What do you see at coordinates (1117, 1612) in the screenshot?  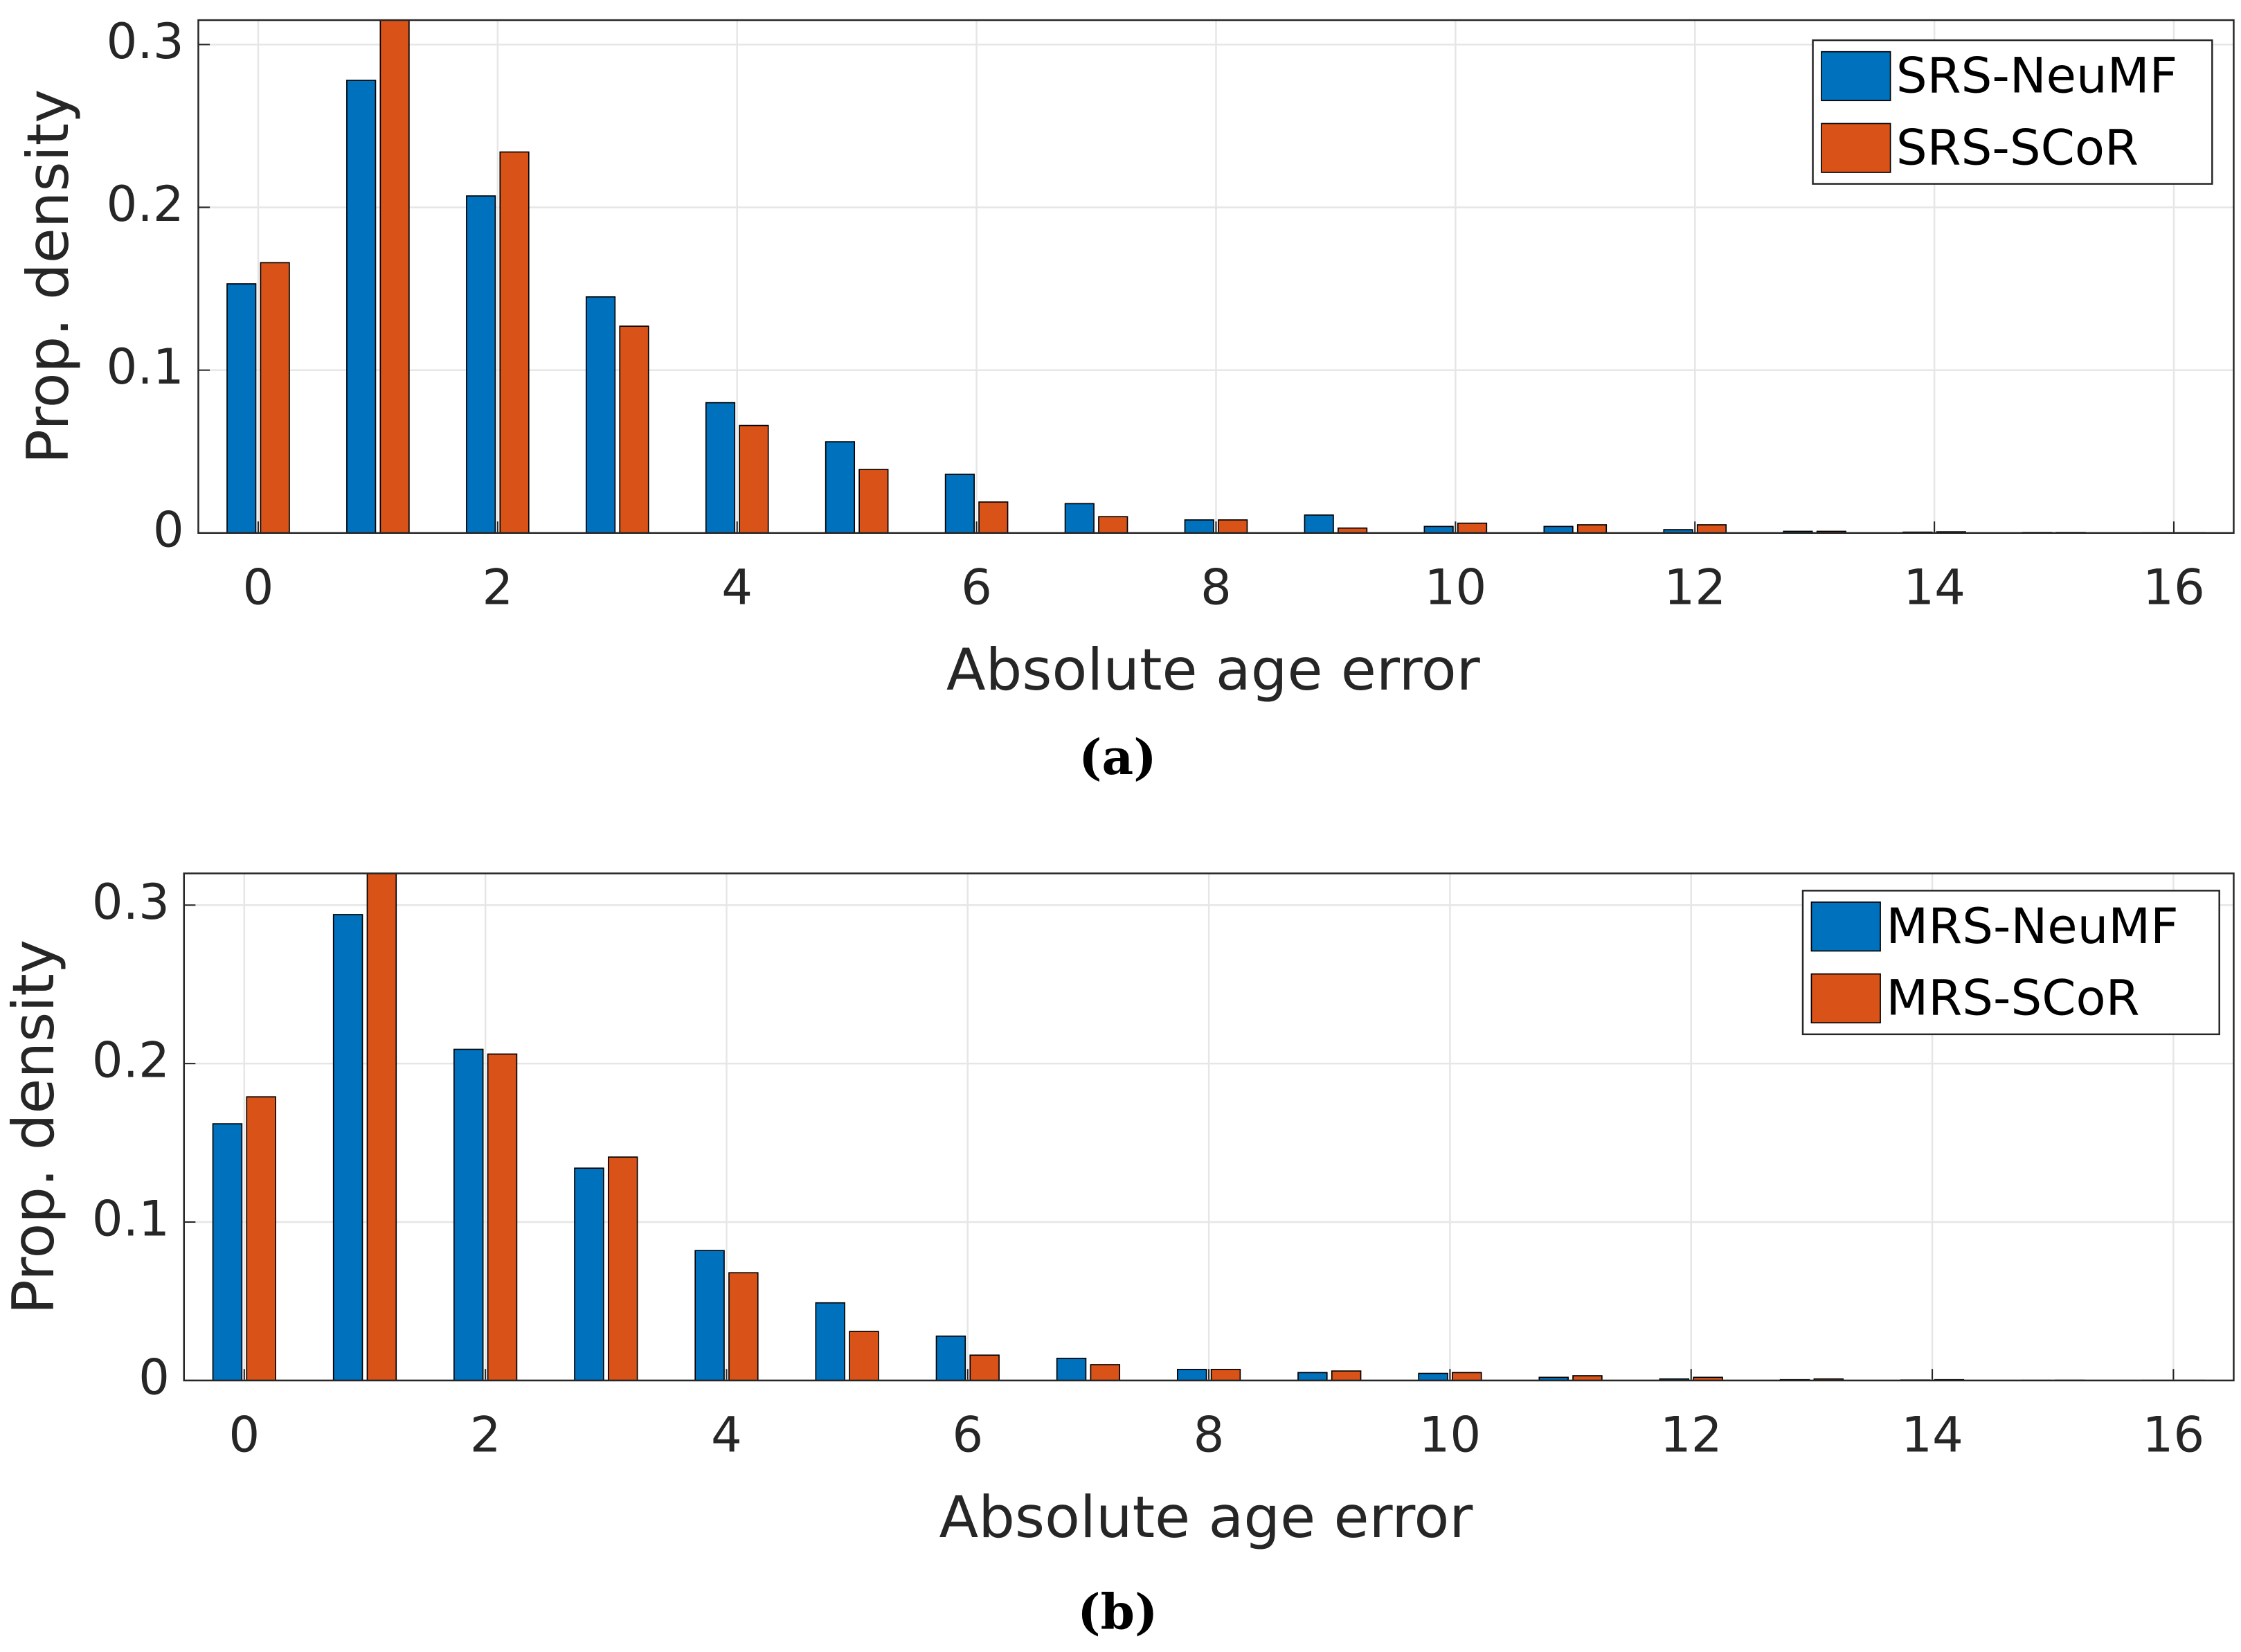 I see `caption: (b)` at bounding box center [1117, 1612].